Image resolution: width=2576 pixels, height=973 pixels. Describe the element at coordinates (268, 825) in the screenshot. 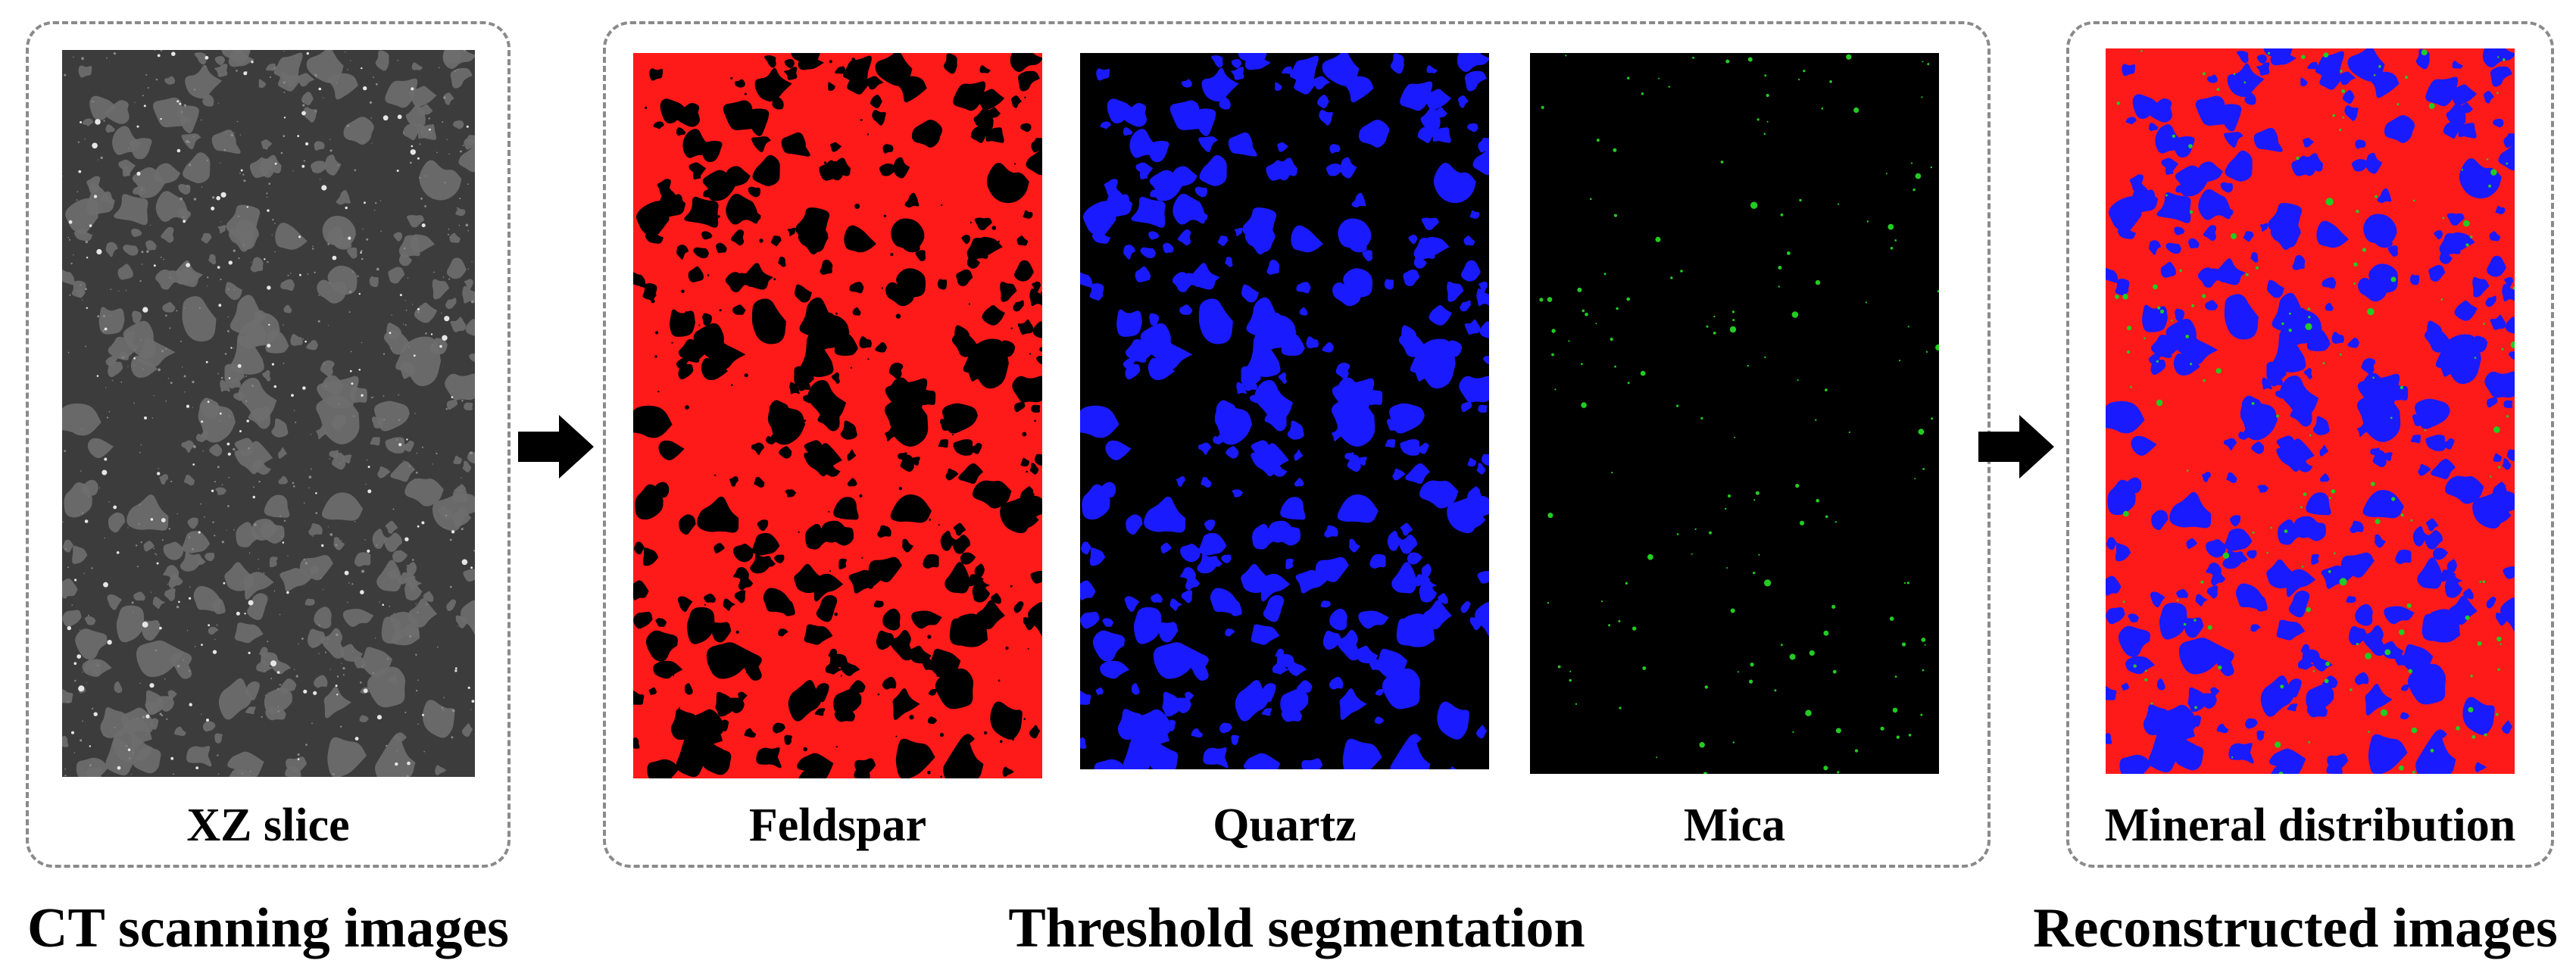

I see `xz-slice-label: XZ slice` at that location.